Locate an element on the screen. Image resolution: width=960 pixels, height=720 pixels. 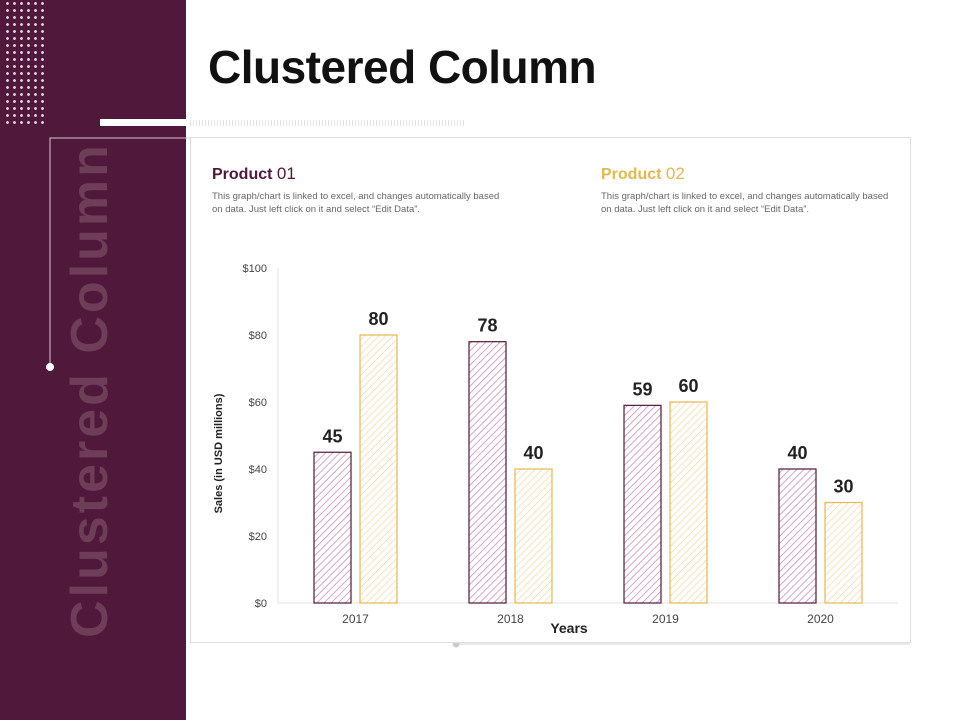
y-tick-label: $100 is located at coordinates (255, 269).